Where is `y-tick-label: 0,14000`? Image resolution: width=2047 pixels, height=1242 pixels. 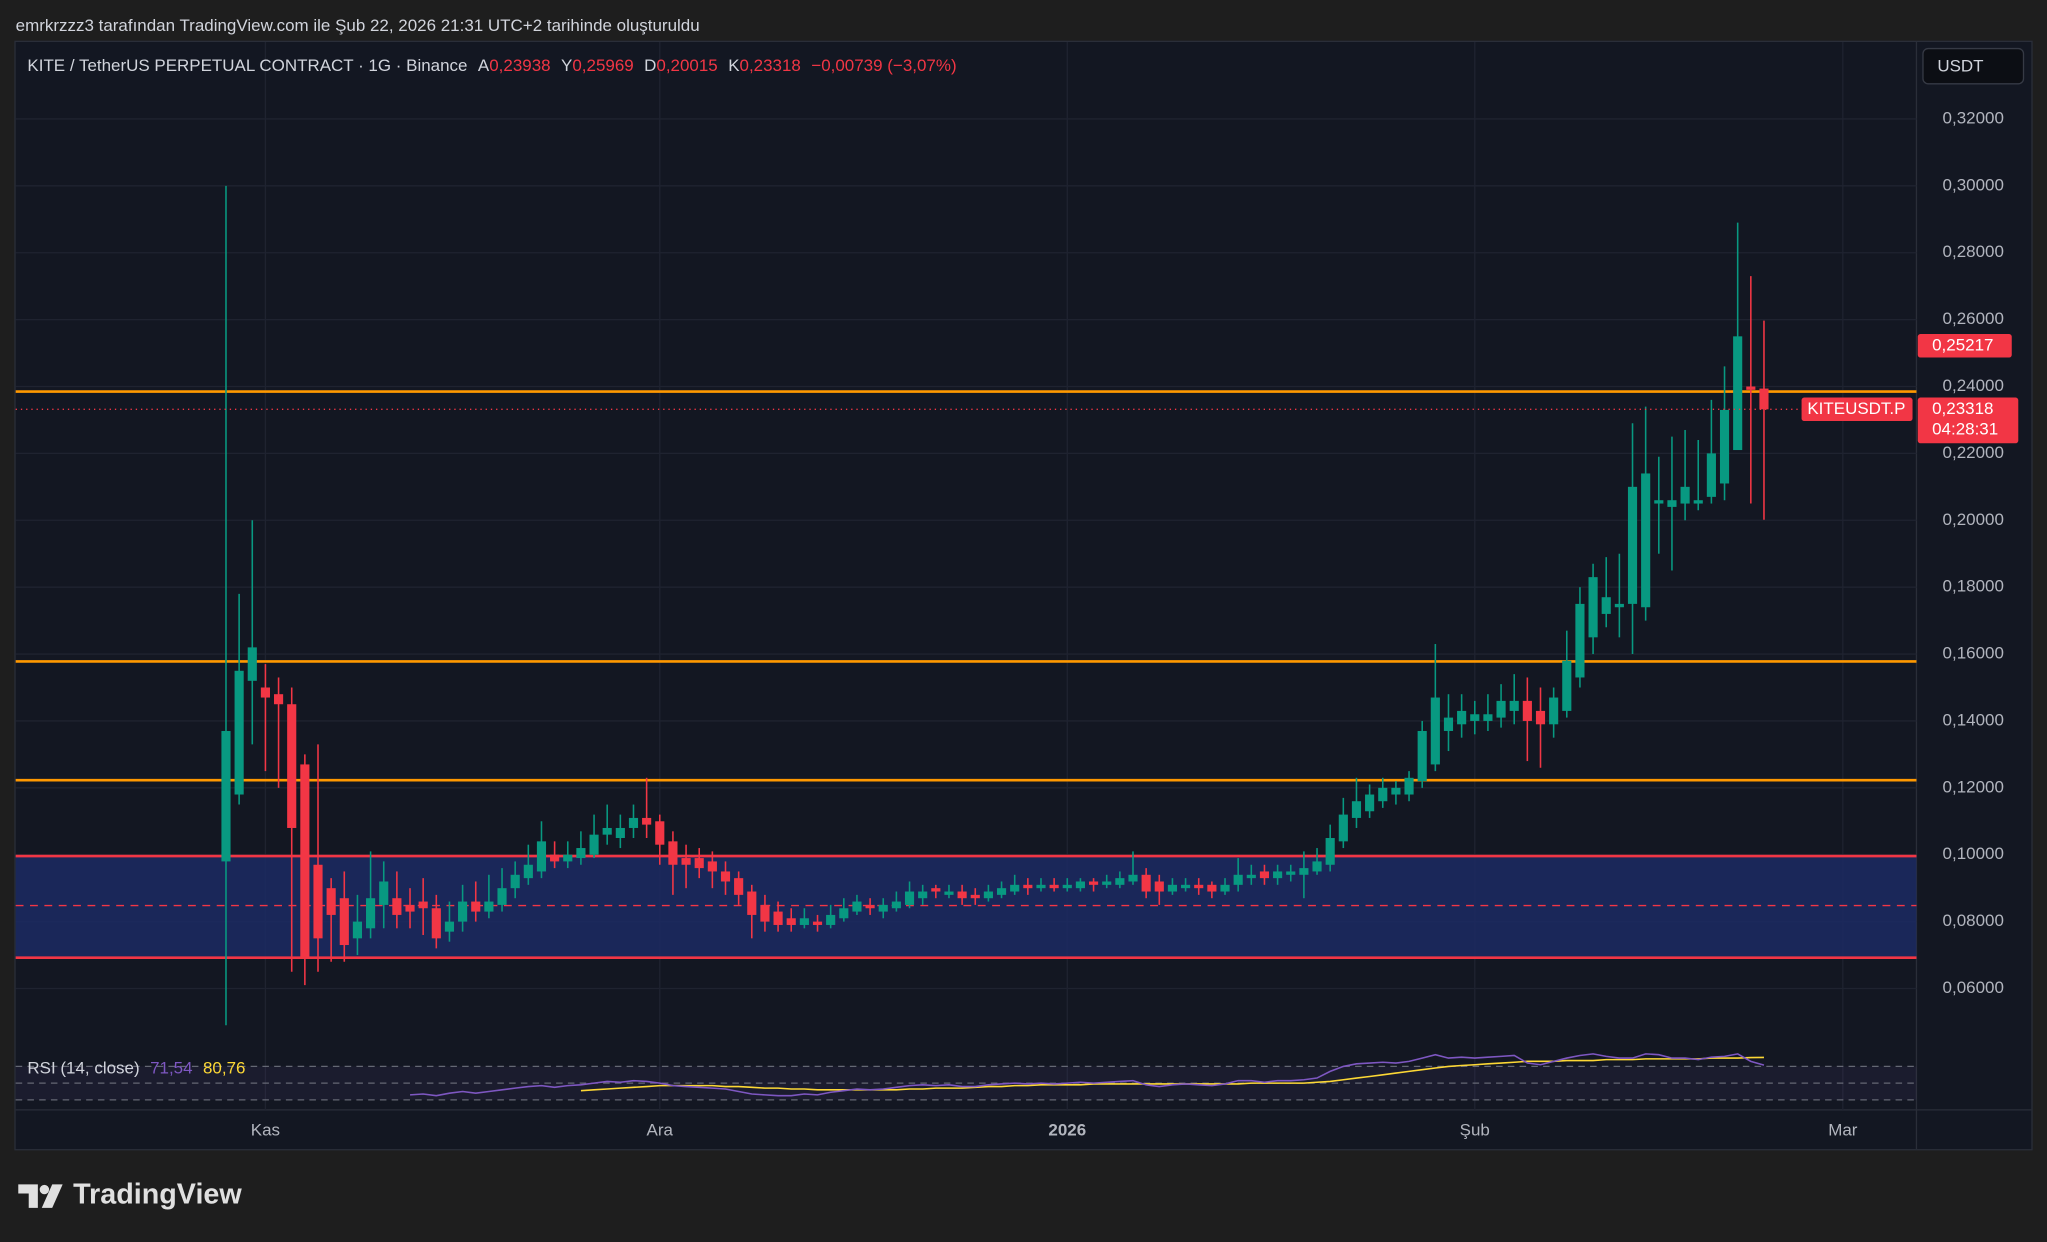 y-tick-label: 0,14000 is located at coordinates (1973, 719).